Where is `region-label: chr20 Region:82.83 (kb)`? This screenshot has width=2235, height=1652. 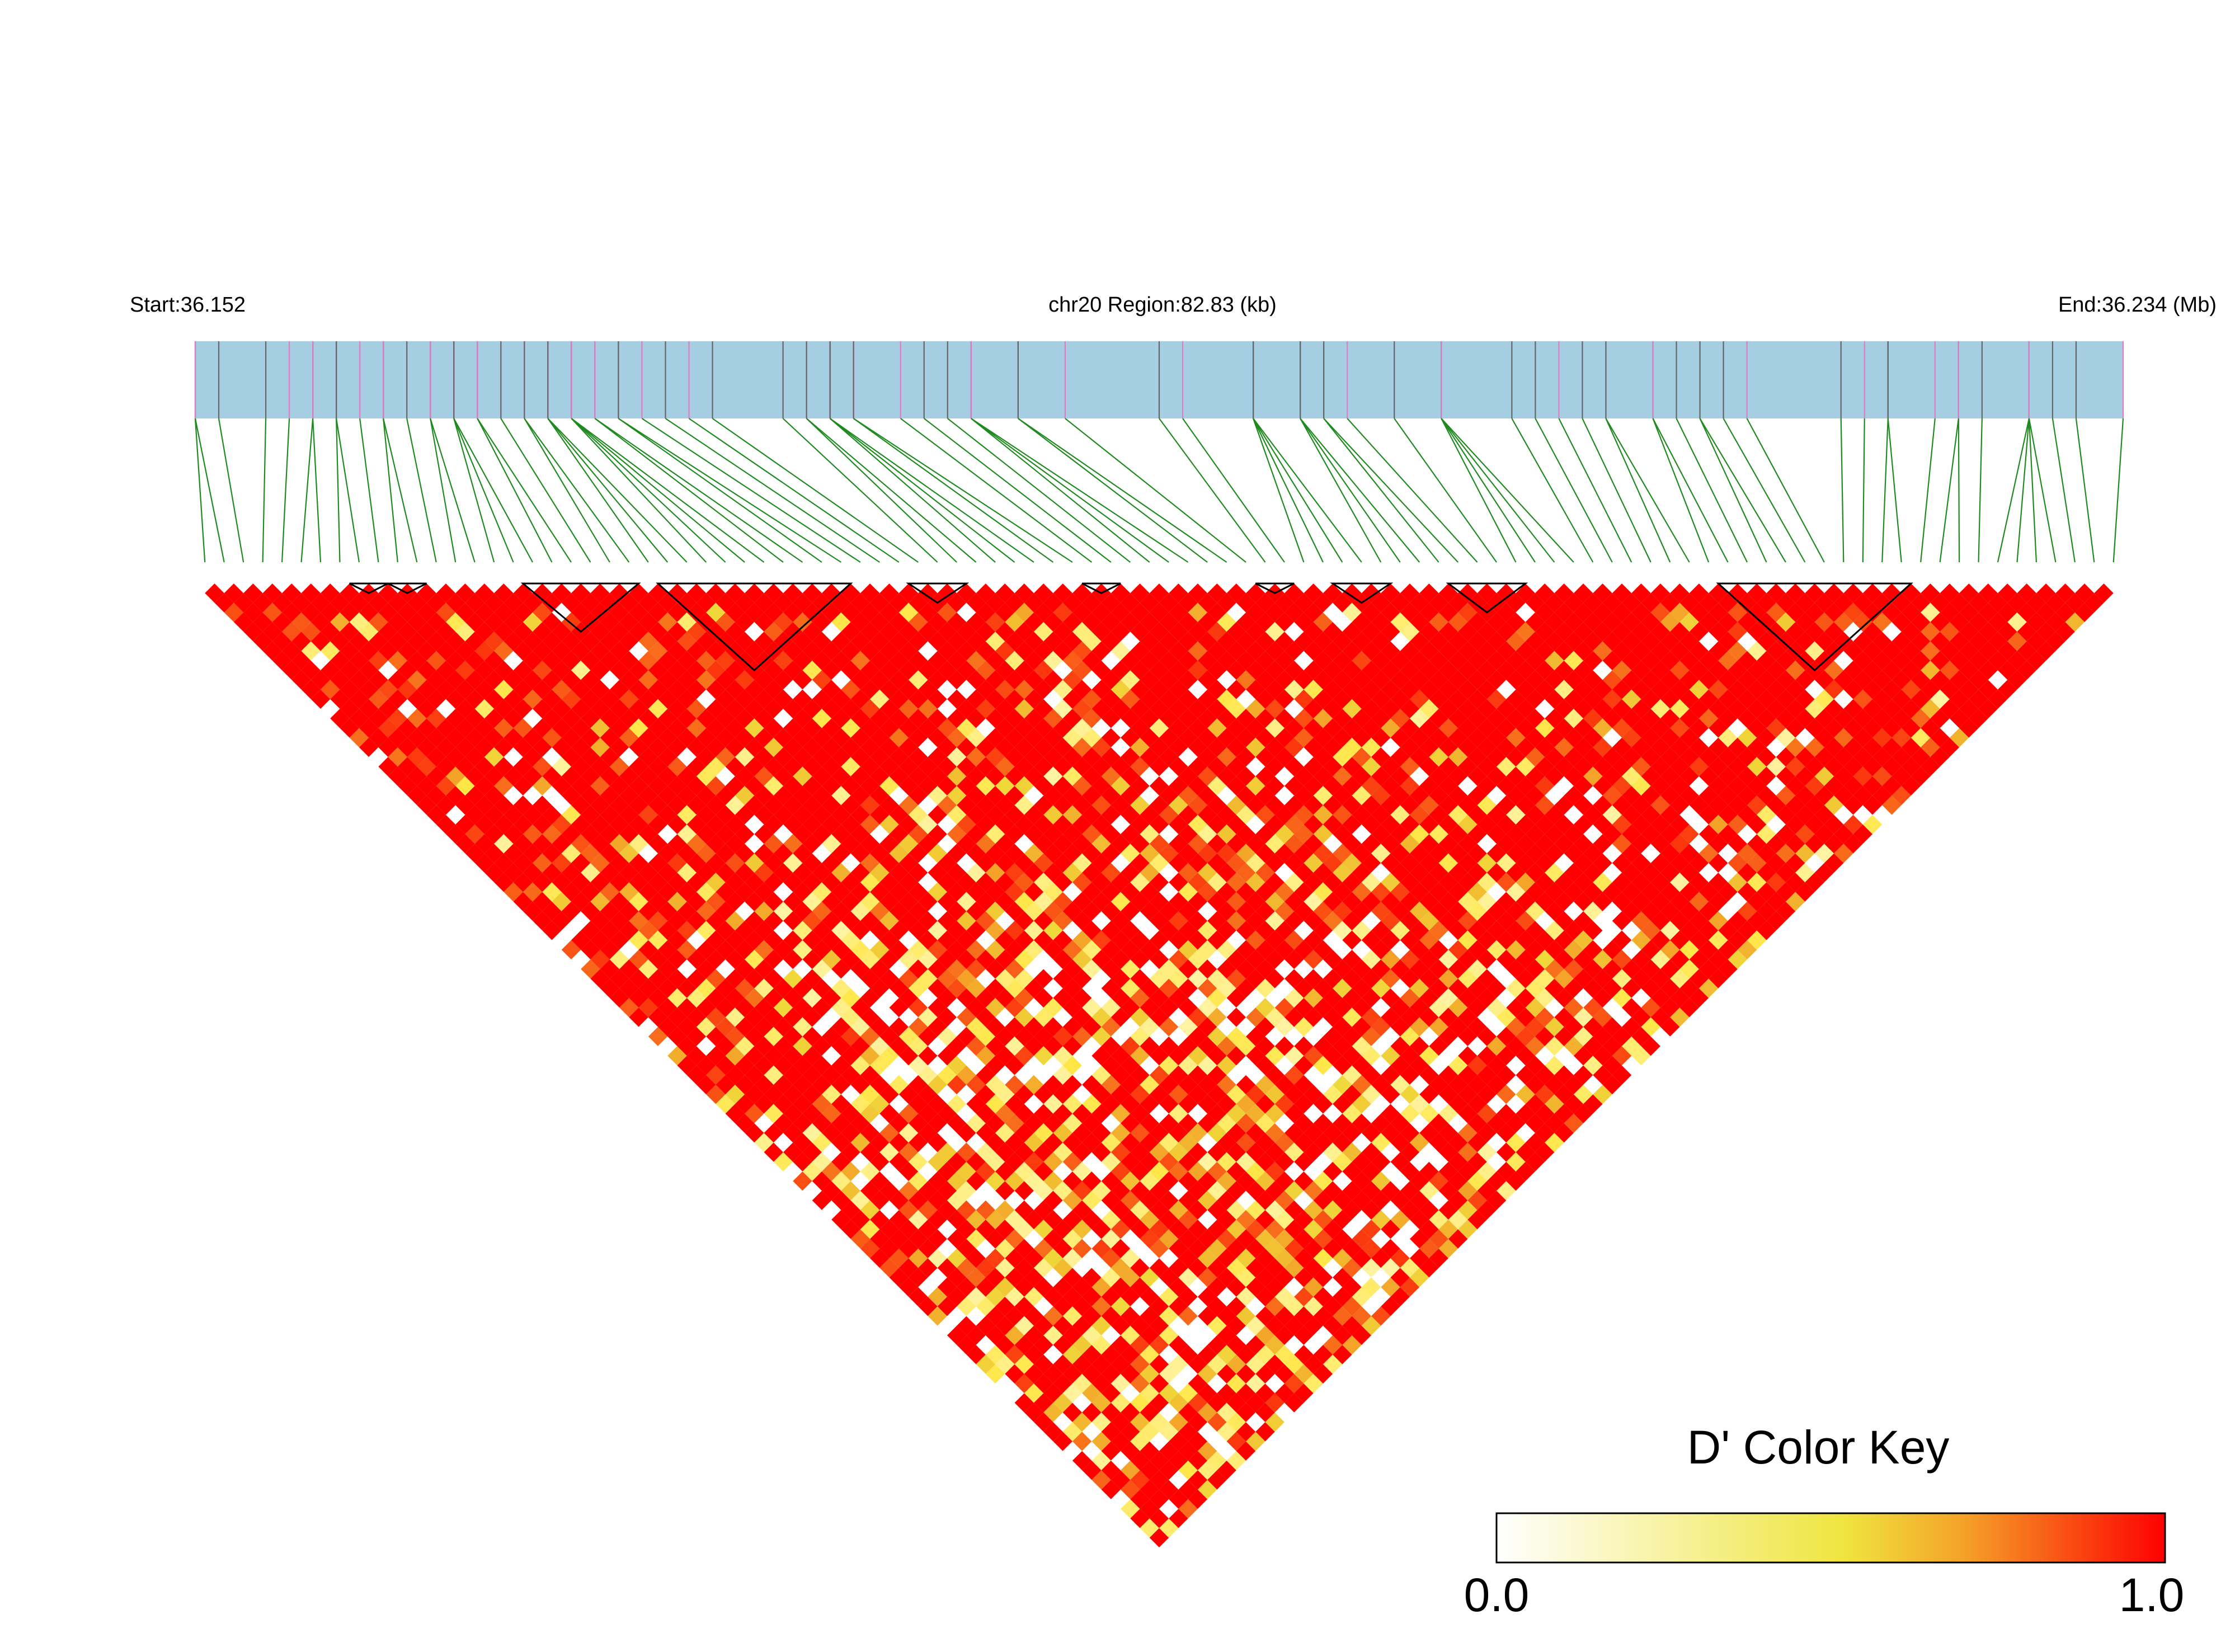 region-label: chr20 Region:82.83 (kb) is located at coordinates (1162, 305).